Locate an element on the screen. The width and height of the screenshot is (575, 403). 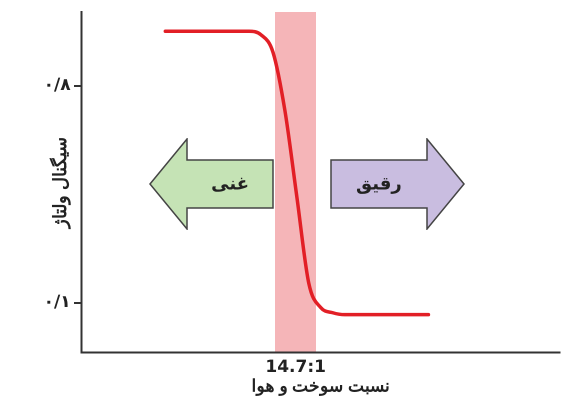
arrow-icon: رقیق is located at coordinates (398, 184).